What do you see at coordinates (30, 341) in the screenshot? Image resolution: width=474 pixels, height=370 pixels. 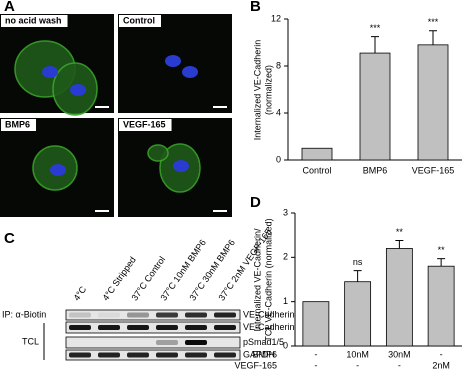 I see `tcl-label: TCL` at bounding box center [30, 341].